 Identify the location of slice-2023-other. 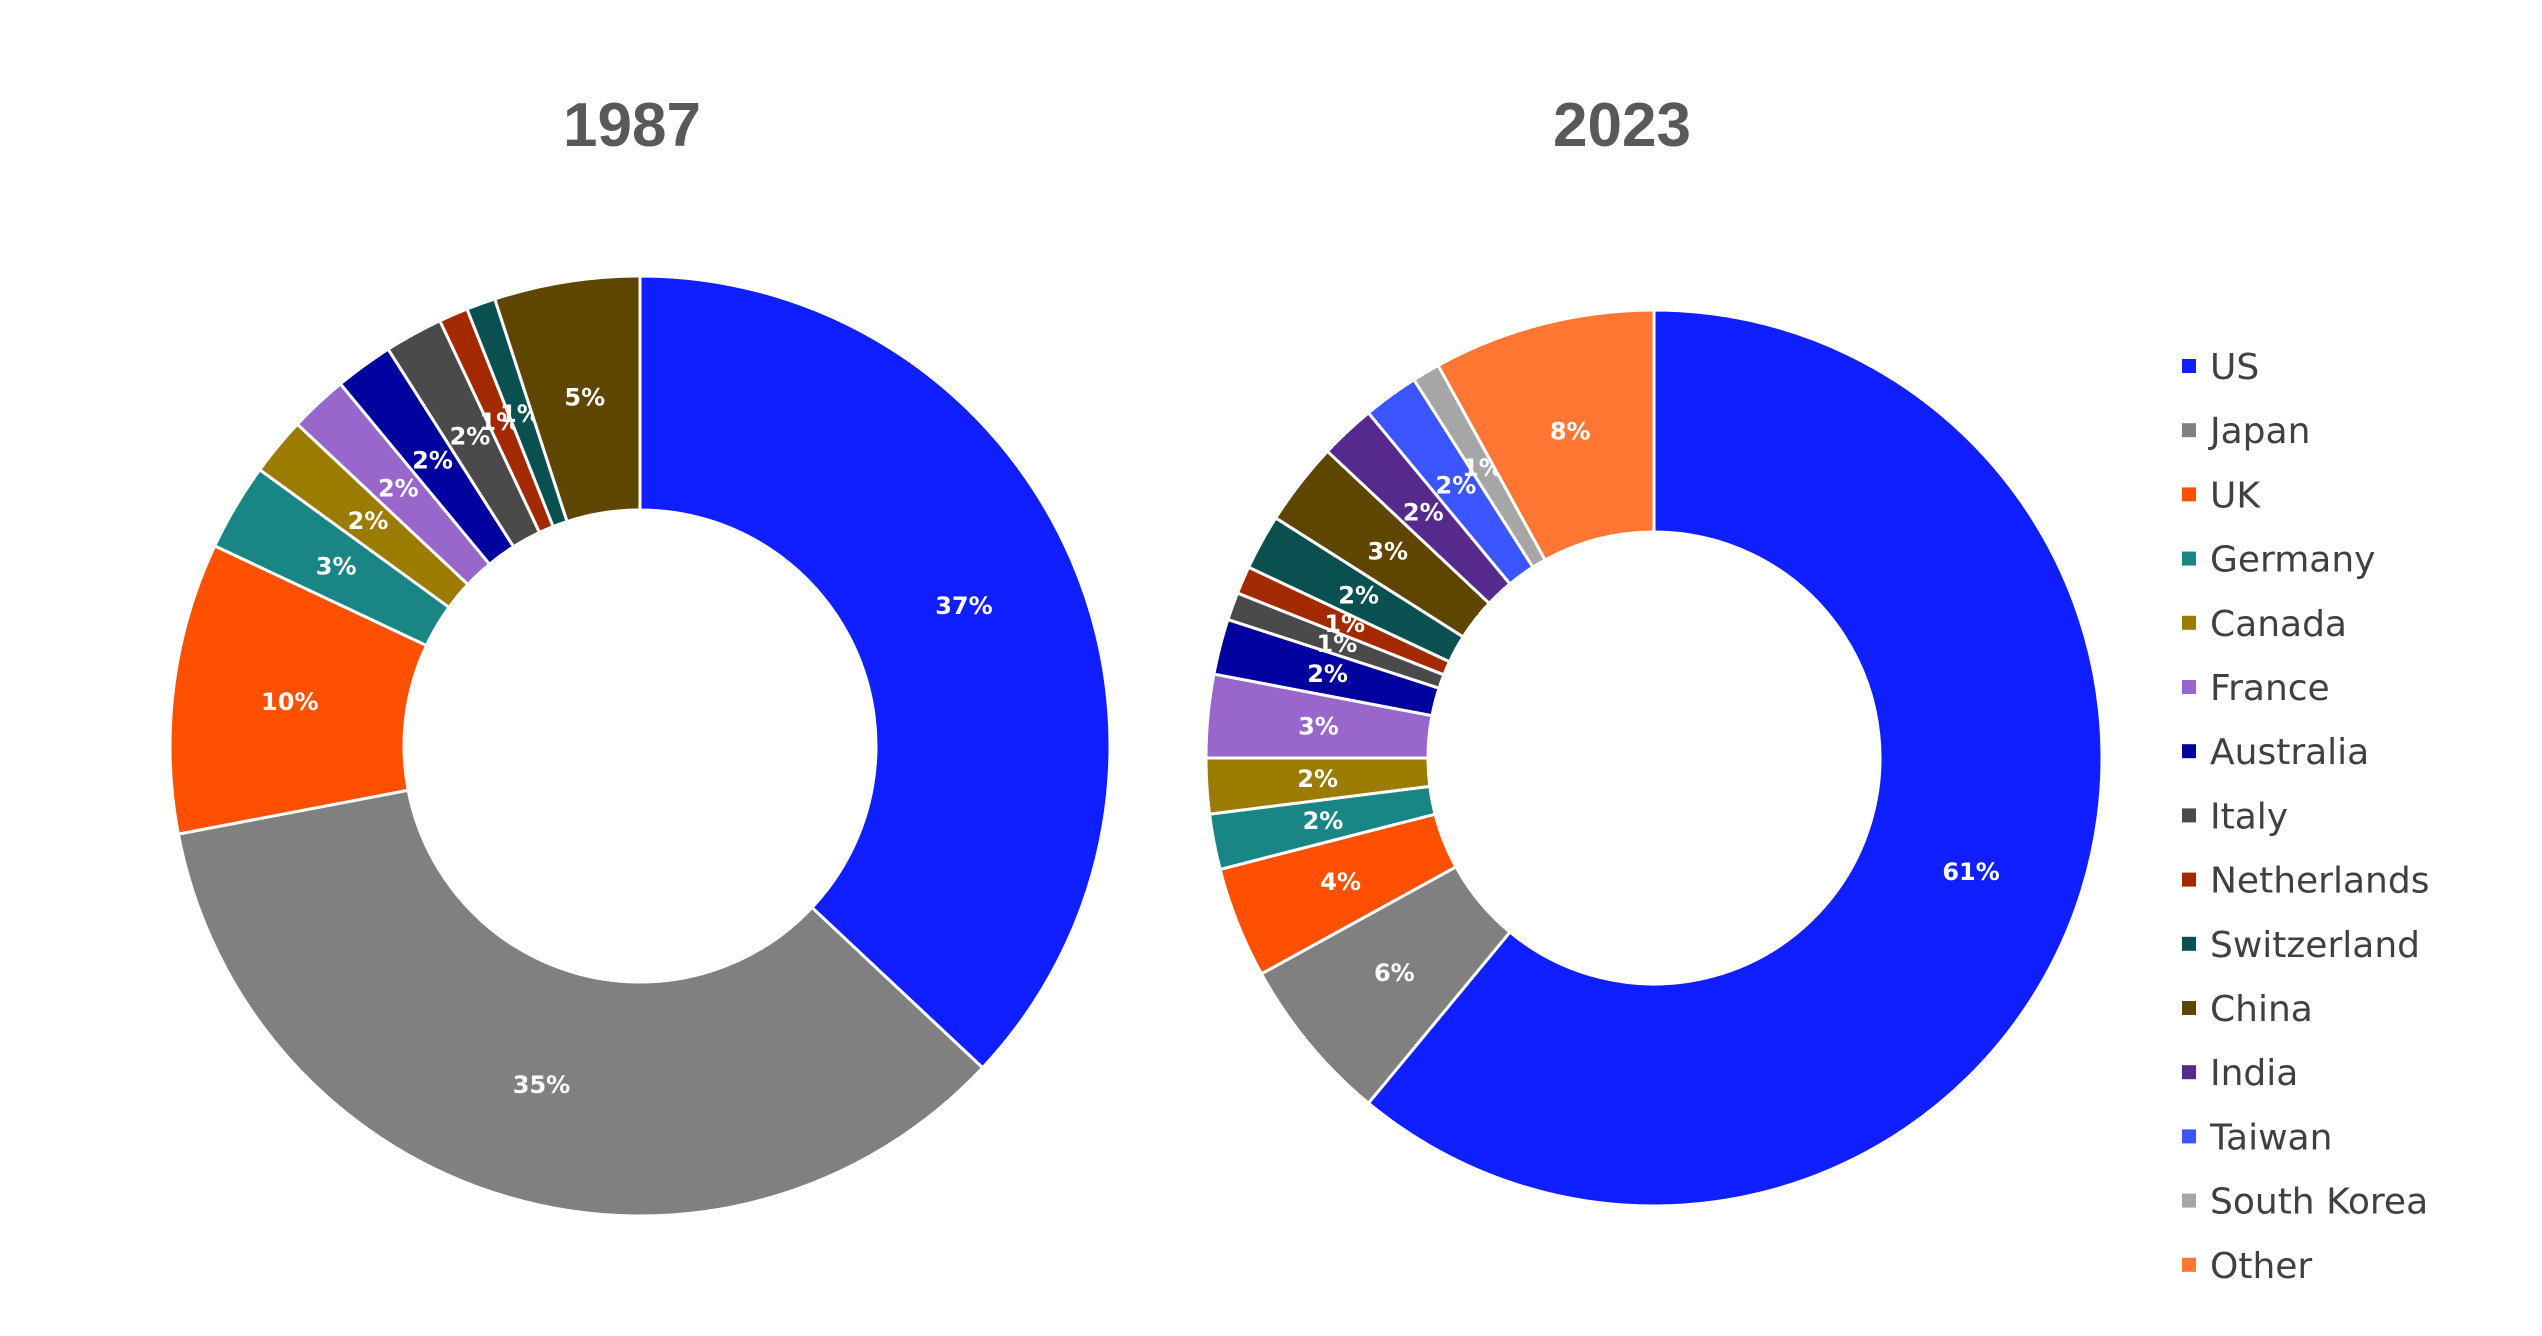
(1546, 435).